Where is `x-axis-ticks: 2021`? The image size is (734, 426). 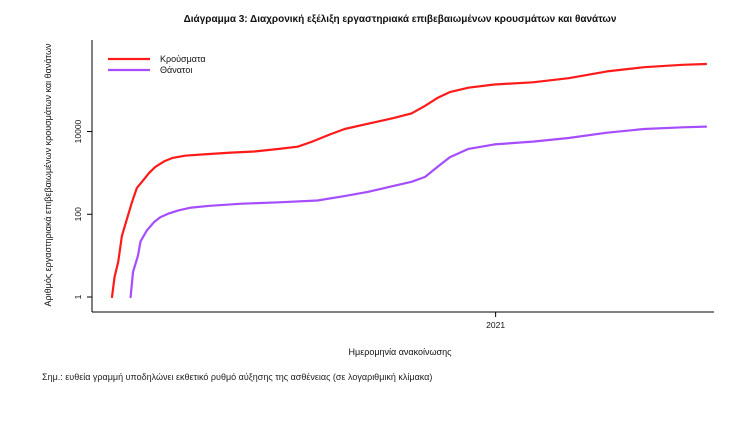
x-axis-ticks: 2021 is located at coordinates (495, 321).